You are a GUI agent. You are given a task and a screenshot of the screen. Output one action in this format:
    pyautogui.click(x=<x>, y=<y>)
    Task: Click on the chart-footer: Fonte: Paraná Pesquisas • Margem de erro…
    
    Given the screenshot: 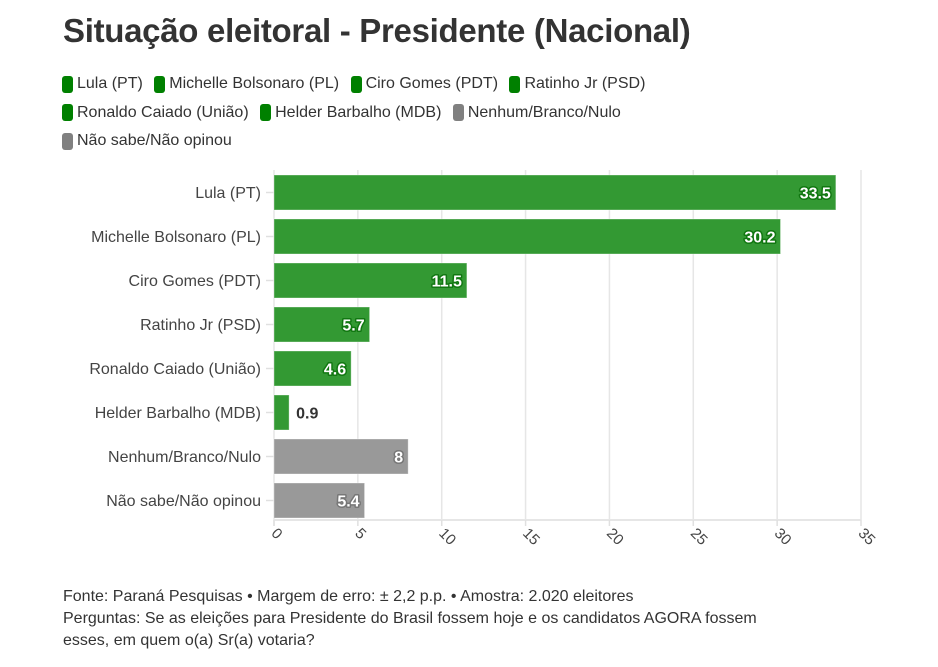 What is the action you would take?
    pyautogui.click(x=473, y=619)
    